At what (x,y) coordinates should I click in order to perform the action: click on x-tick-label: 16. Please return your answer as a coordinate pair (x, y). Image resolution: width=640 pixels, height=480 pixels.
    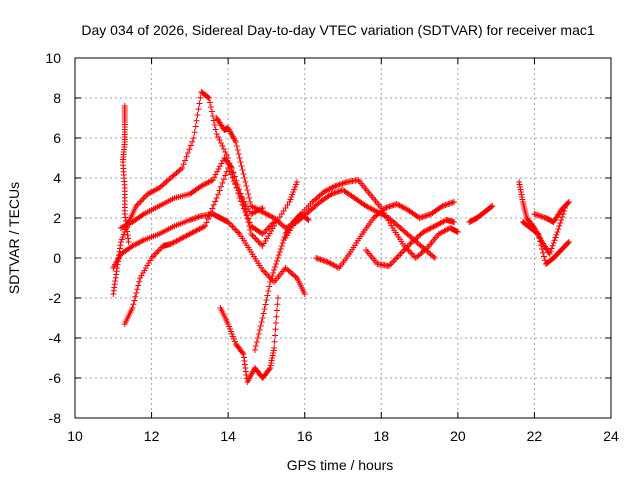
    Looking at the image, I should click on (305, 436).